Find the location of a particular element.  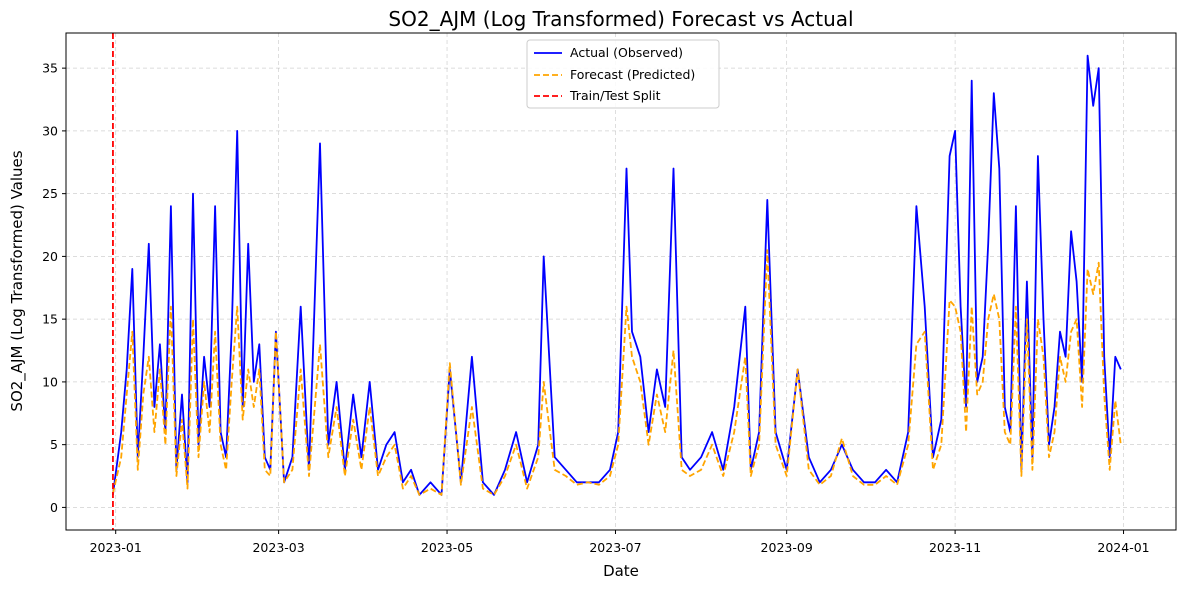

y-tick-label: 30 is located at coordinates (50, 130).